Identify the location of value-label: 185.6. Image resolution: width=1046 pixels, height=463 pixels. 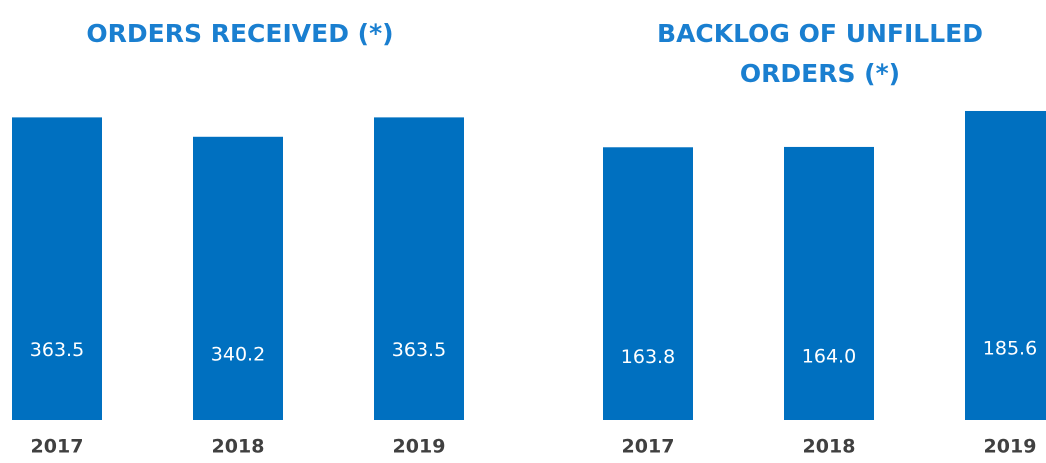
(1010, 348).